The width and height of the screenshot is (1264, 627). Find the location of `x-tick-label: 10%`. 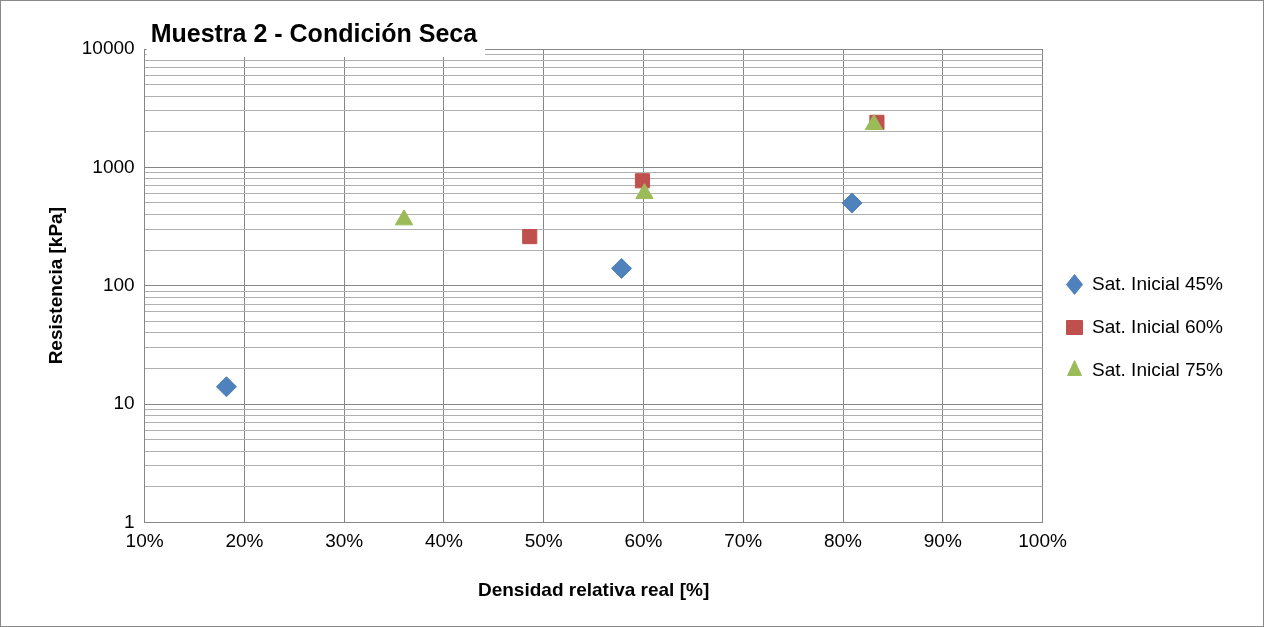

x-tick-label: 10% is located at coordinates (144, 541).